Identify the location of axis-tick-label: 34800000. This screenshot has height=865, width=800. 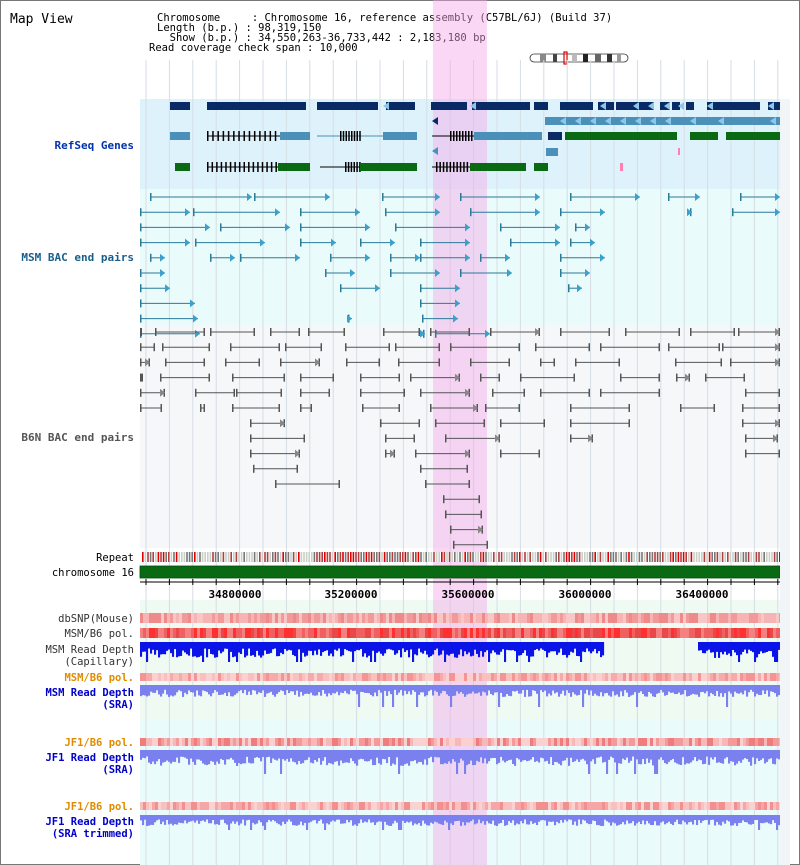
(235, 594).